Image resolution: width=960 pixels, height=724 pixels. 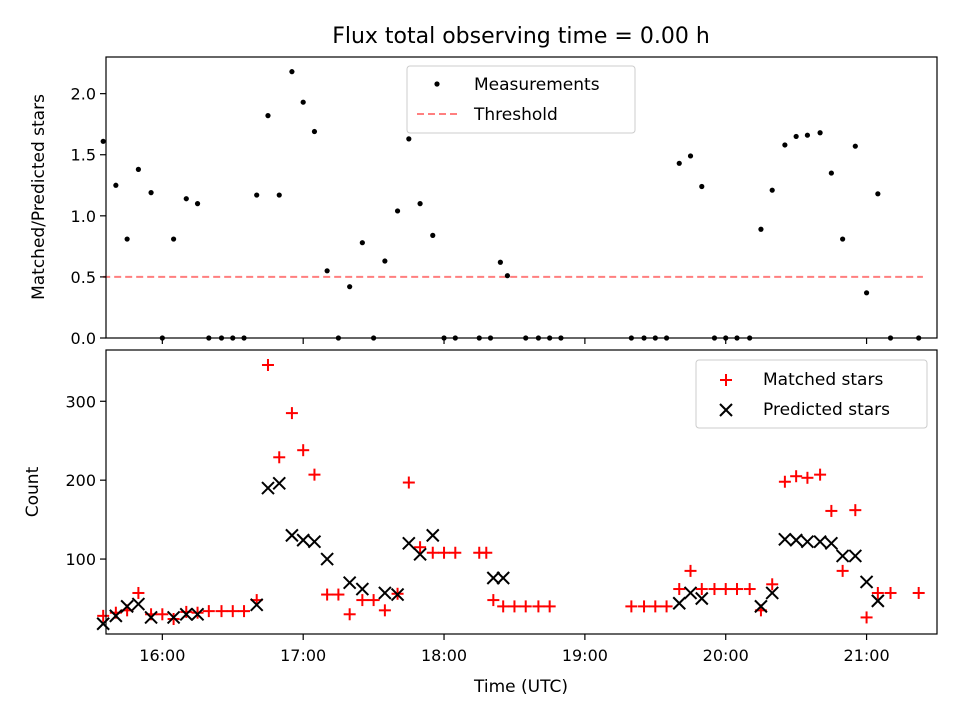 I want to click on bottom-legend: Matched stars Predicted stars, so click(x=811, y=394).